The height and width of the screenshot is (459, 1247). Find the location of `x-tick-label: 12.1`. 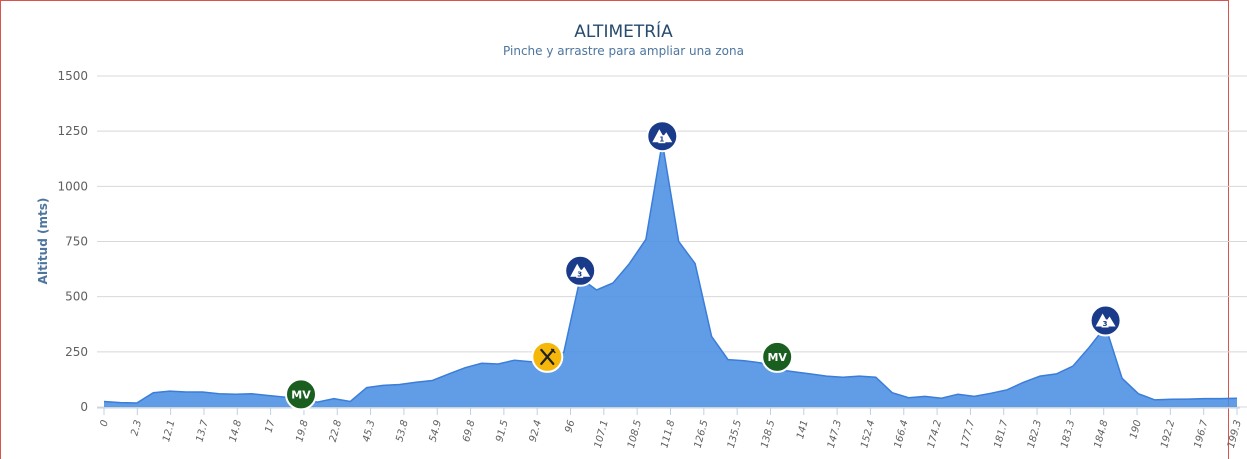

x-tick-label: 12.1 is located at coordinates (169, 431).